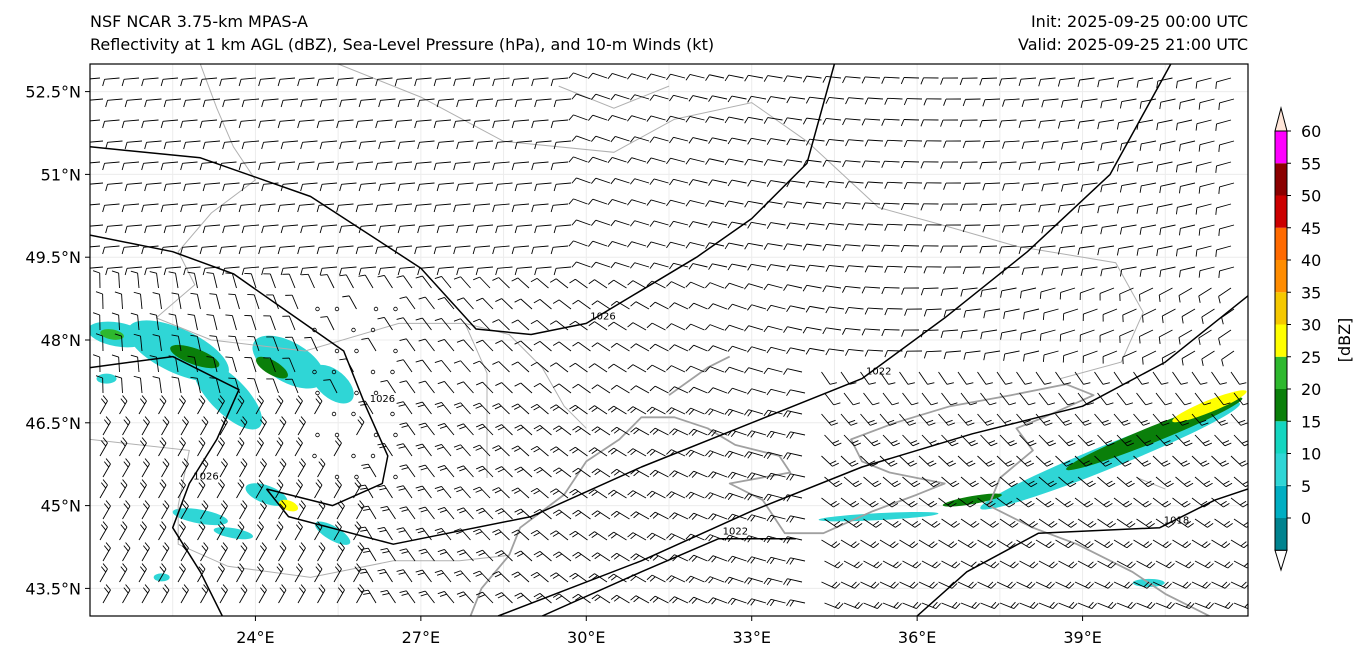  What do you see at coordinates (1209, 406) in the screenshot?
I see `frontal-band-peak` at bounding box center [1209, 406].